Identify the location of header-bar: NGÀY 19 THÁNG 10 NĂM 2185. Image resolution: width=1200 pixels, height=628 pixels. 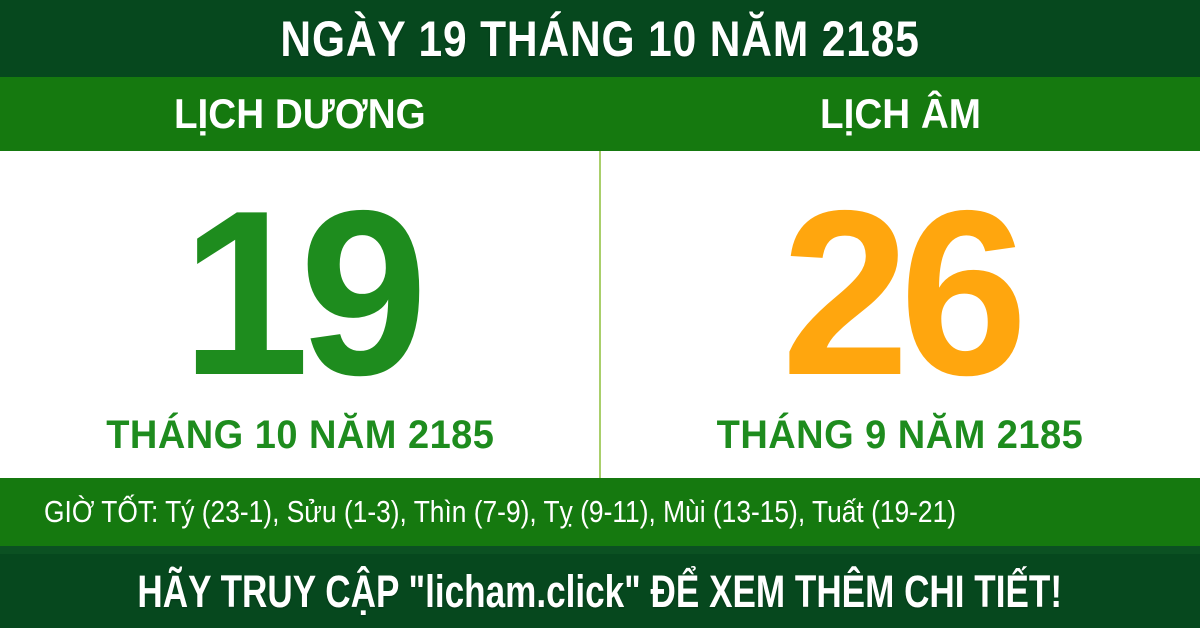
(600, 38).